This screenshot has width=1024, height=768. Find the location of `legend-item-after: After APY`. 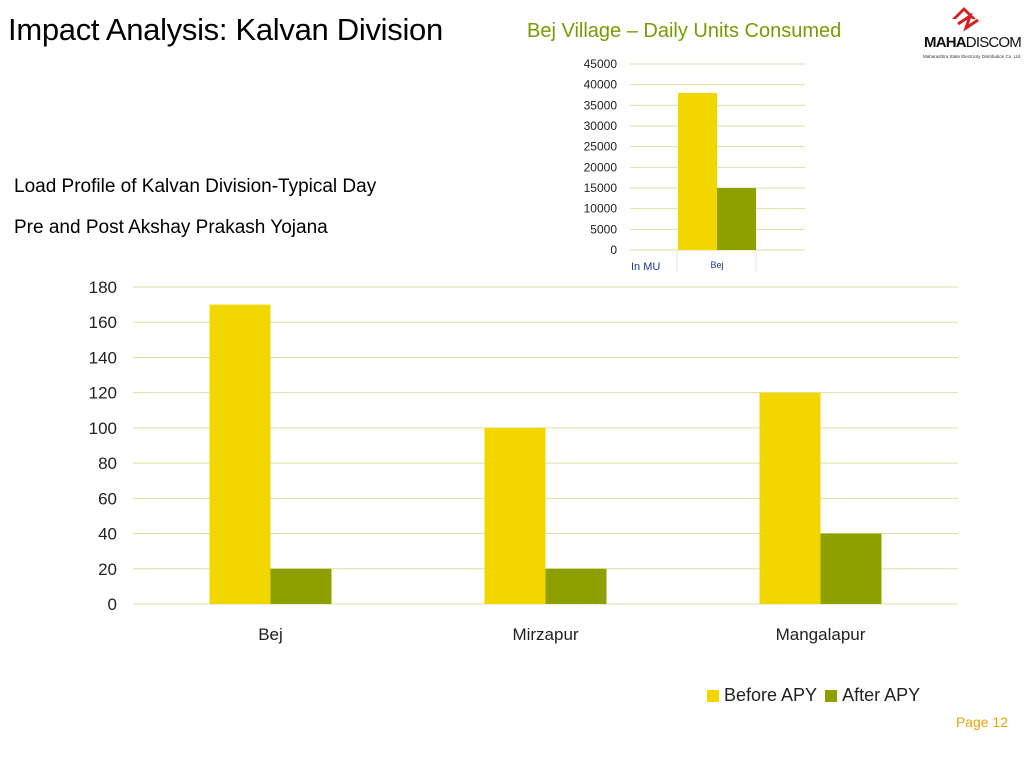

legend-item-after: After APY is located at coordinates (872, 695).